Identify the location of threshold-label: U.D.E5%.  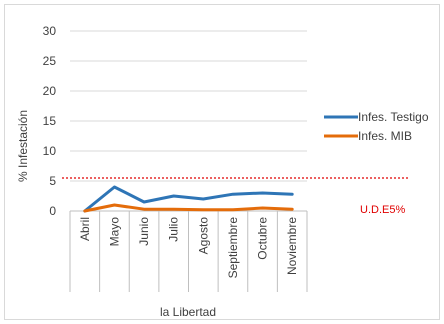
(382, 210).